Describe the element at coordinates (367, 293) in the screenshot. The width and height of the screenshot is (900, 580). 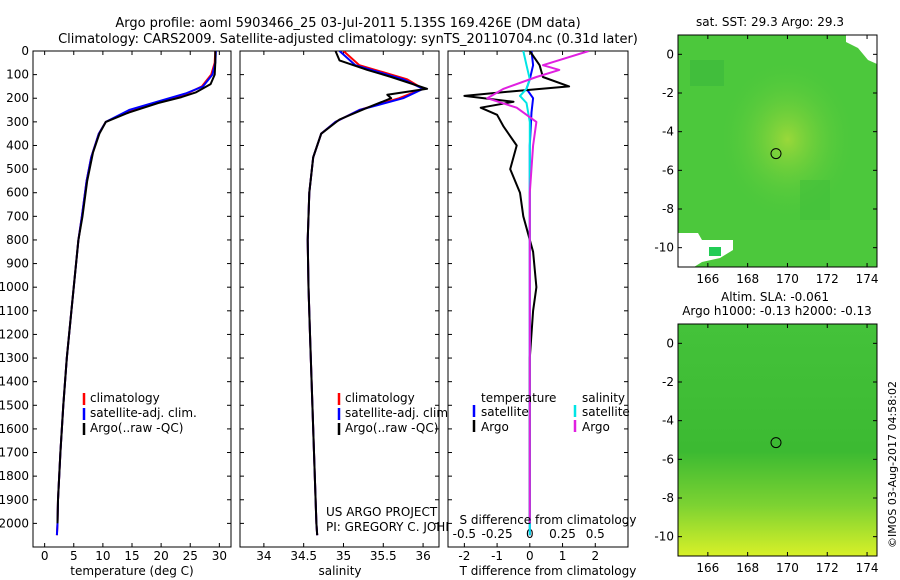
I see `series-argo-raw-qc` at that location.